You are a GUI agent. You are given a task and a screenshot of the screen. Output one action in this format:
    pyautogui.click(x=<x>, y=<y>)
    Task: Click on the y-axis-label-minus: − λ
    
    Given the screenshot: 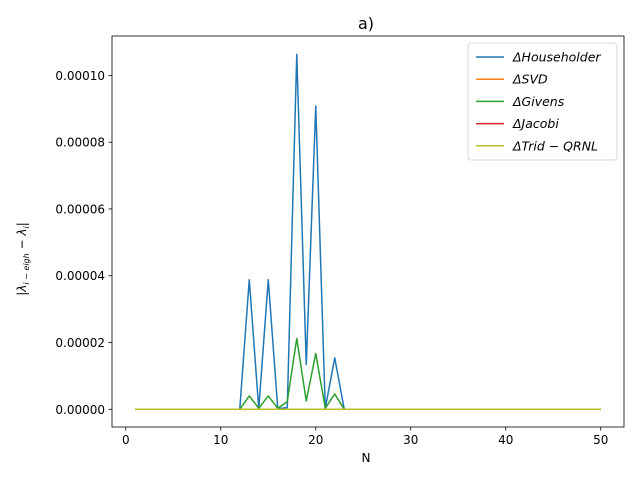 What is the action you would take?
    pyautogui.click(x=22, y=241)
    